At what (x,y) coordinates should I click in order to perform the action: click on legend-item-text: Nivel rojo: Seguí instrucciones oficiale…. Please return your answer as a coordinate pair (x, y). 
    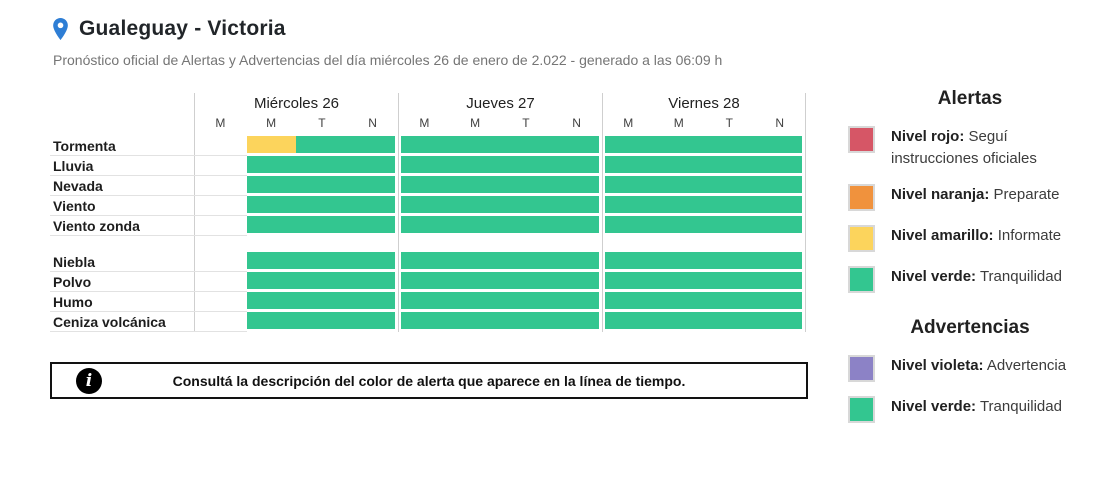
    Looking at the image, I should click on (983, 148).